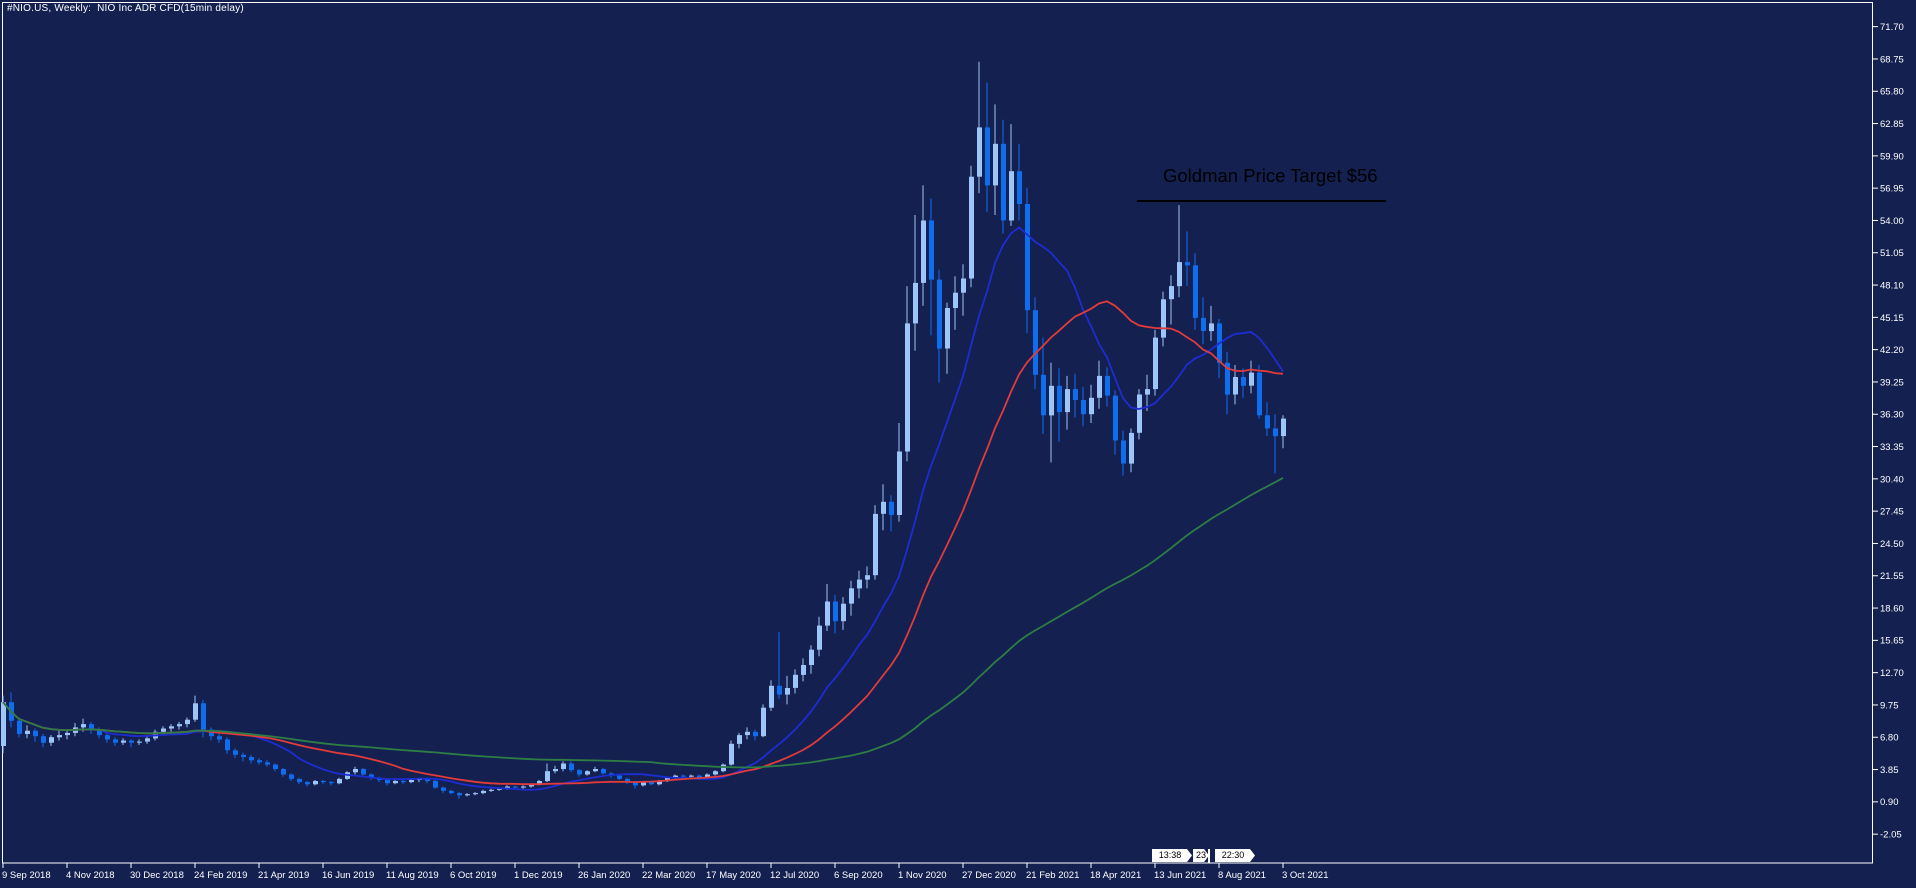 The height and width of the screenshot is (888, 1916). I want to click on x-axis-label: 17 May 2020, so click(733, 875).